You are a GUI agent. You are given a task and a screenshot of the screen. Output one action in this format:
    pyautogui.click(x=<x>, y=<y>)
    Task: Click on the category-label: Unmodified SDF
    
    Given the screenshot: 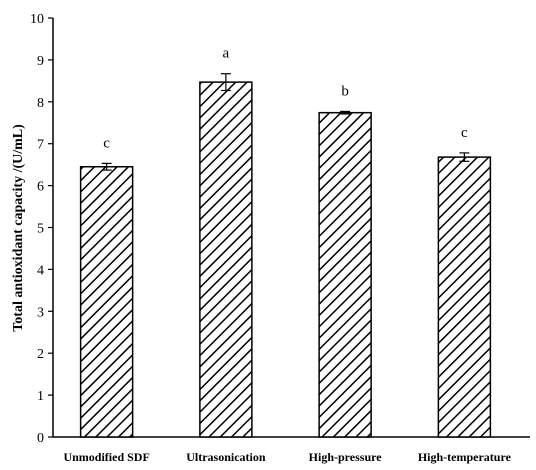 What is the action you would take?
    pyautogui.click(x=106, y=457)
    